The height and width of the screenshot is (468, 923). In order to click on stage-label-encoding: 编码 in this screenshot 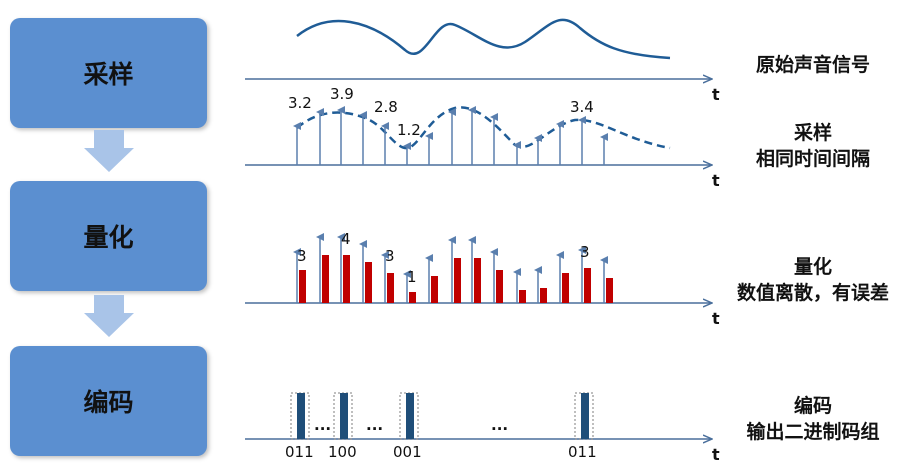, I will do `click(108, 402)`.